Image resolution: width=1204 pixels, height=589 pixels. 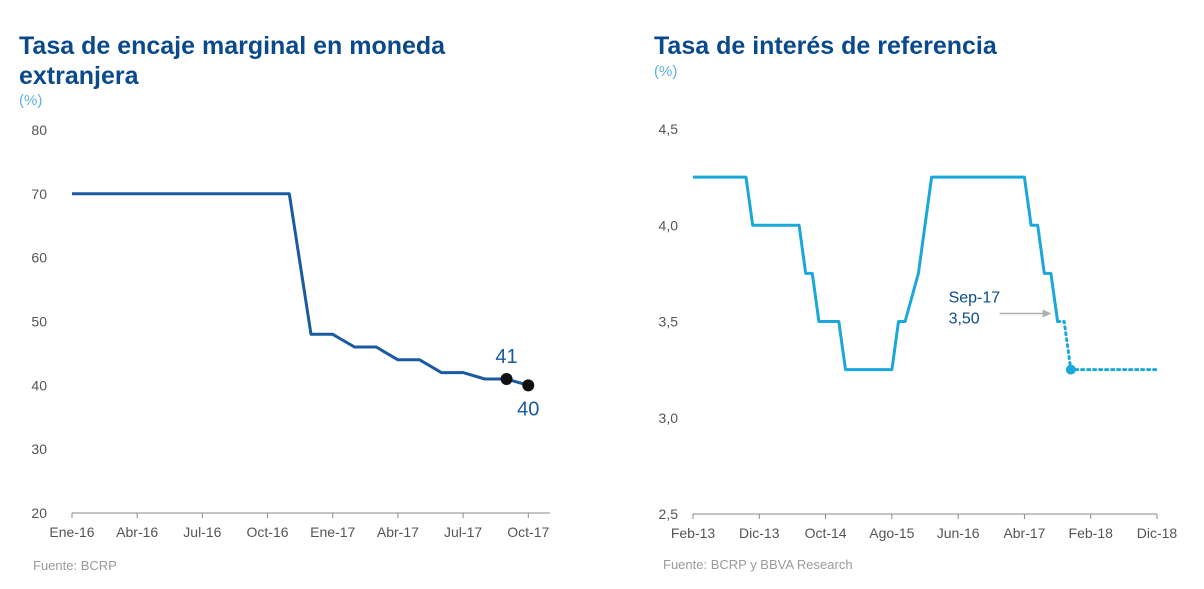 I want to click on left-chart-title-line1: Tasa de encaje marginal en moneda, so click(x=232, y=46).